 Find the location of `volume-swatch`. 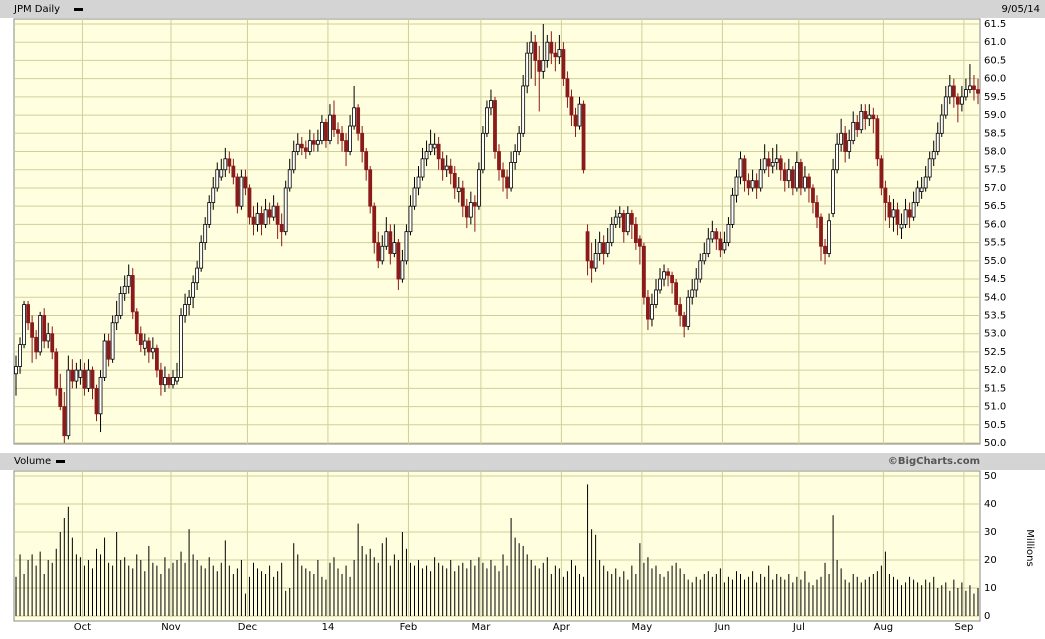

volume-swatch is located at coordinates (60, 461).